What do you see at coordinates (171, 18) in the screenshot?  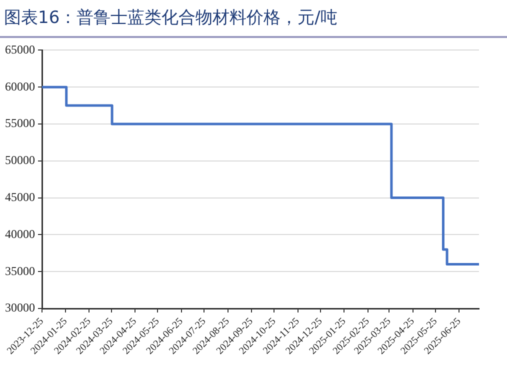 I see `chart-title: 图表16：普鲁士蓝类化合物材料价格，元/吨` at bounding box center [171, 18].